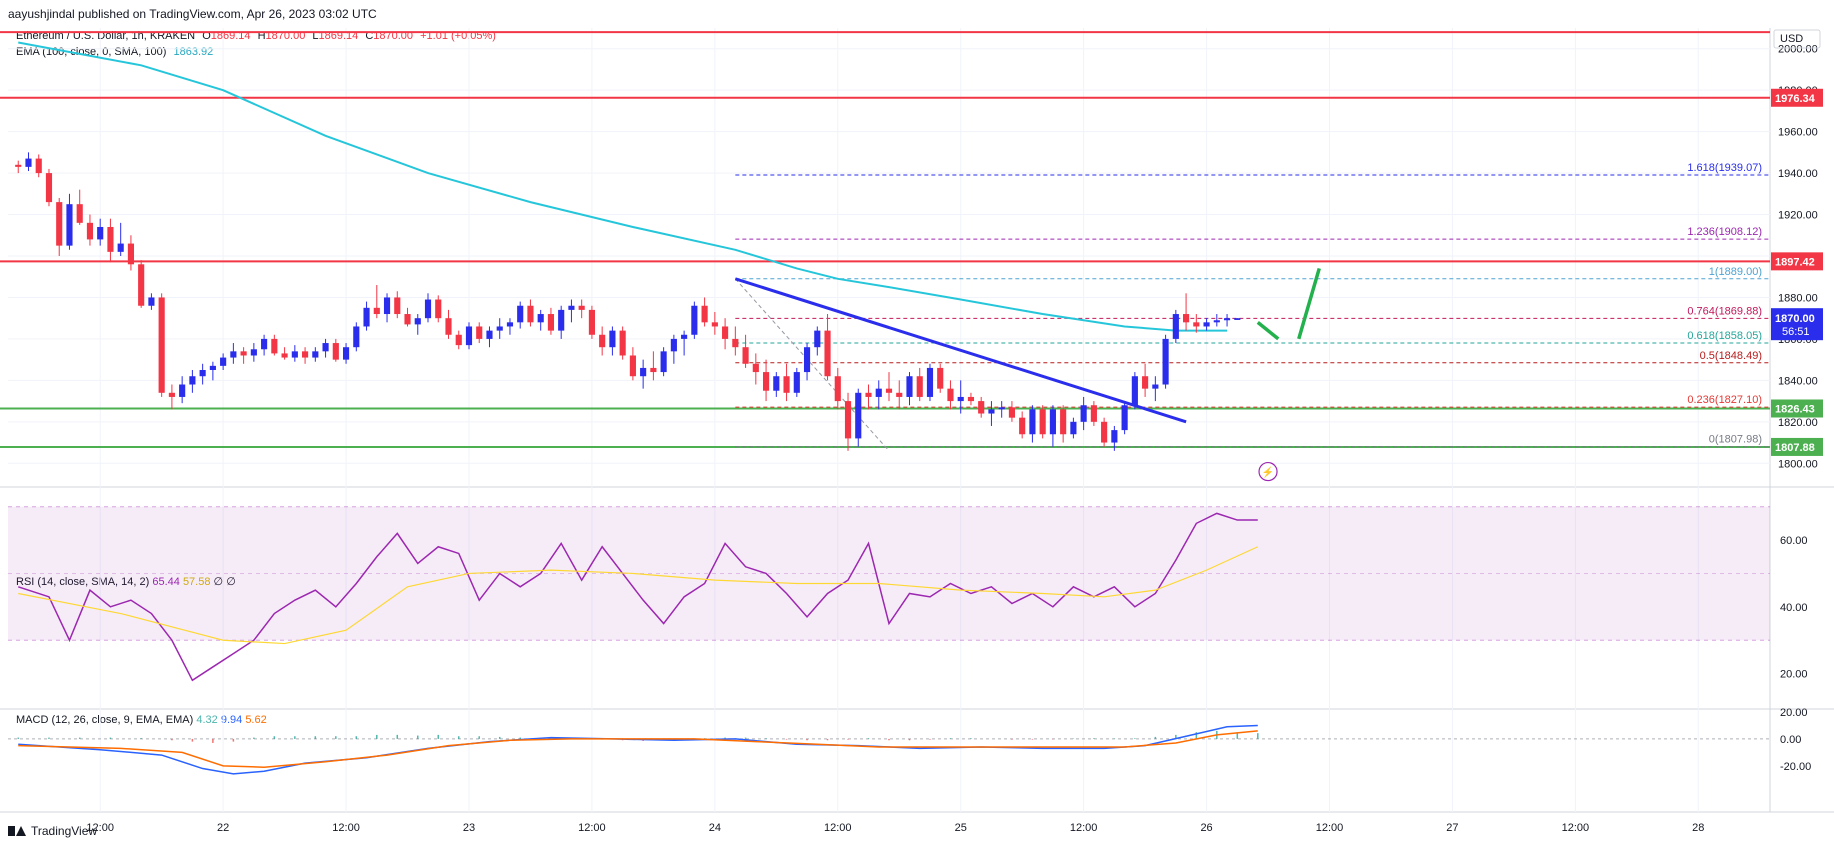  Describe the element at coordinates (1796, 332) in the screenshot. I see `countdown-label: 56:51` at that location.